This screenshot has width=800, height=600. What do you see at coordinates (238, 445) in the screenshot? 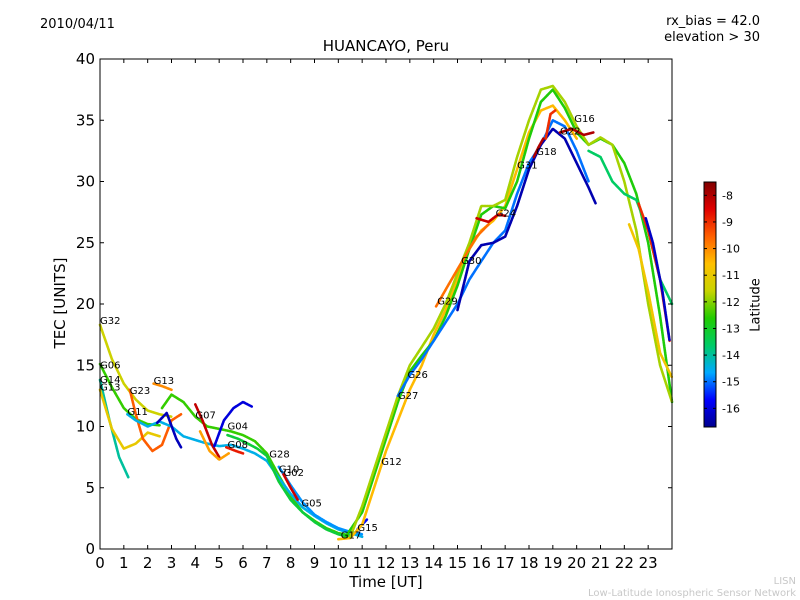
I see `satellite-label: G08` at bounding box center [238, 445].